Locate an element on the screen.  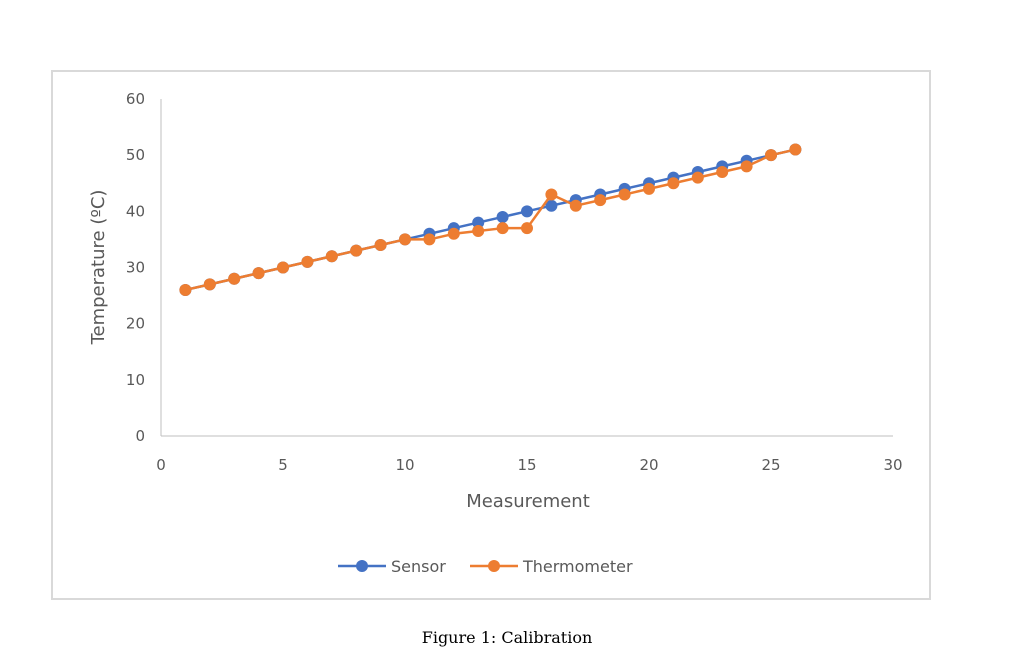
x-tick-label: 15 is located at coordinates (526, 465).